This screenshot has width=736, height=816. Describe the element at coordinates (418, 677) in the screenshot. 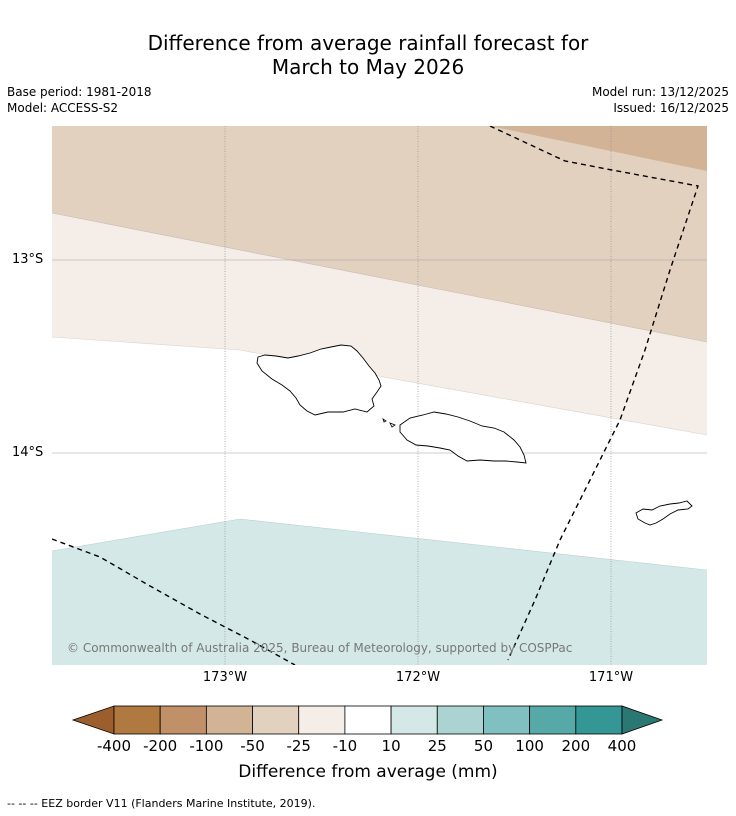

I see `lon-label-172w: 172°W` at that location.